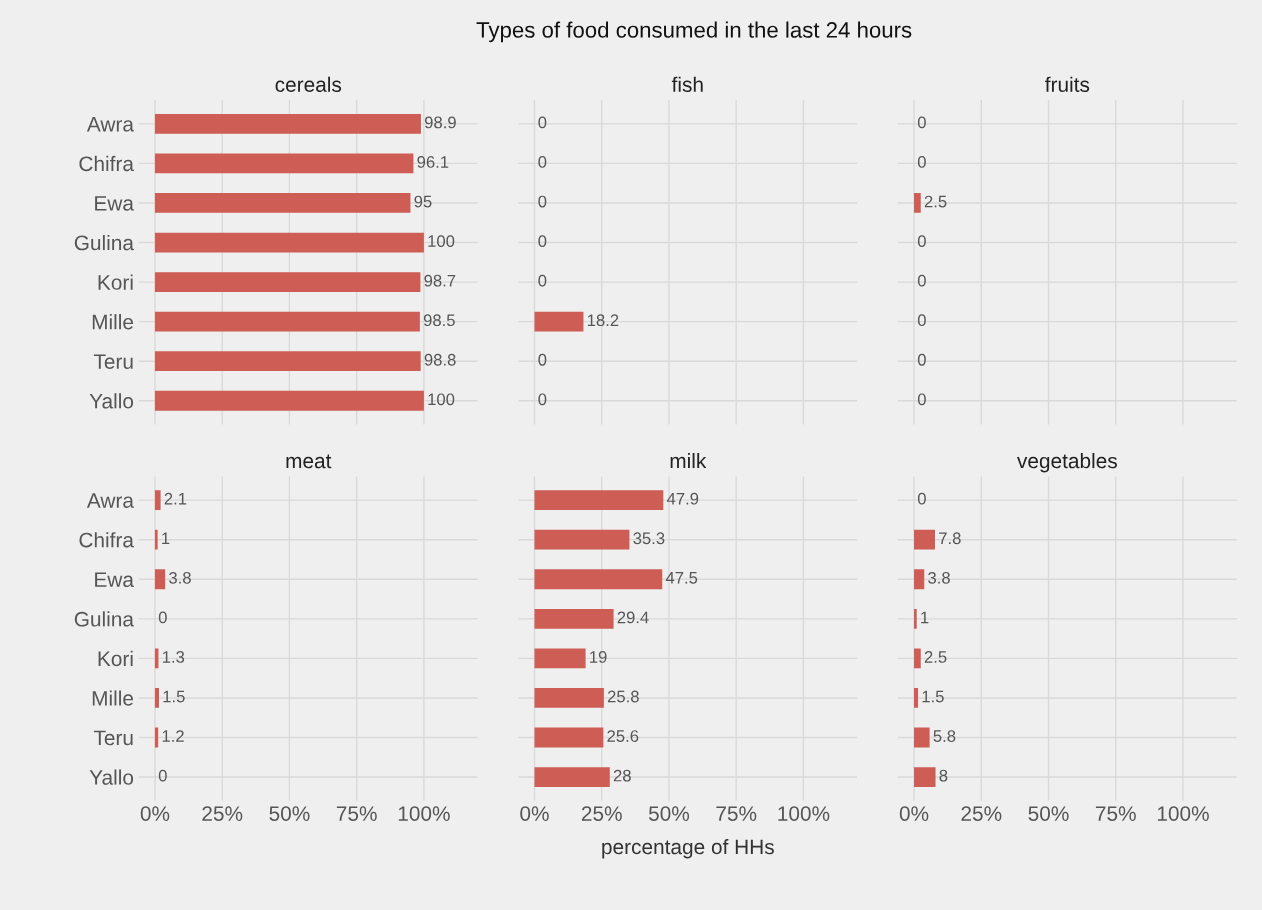 The height and width of the screenshot is (910, 1262). What do you see at coordinates (649, 538) in the screenshot?
I see `data-label: 35.3` at bounding box center [649, 538].